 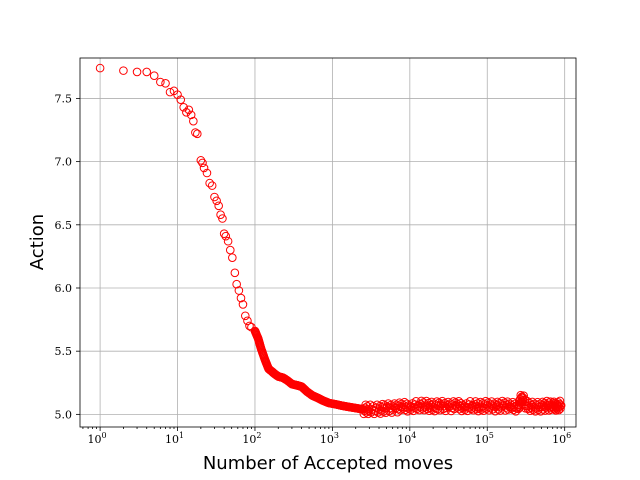 I want to click on x-tick-label-exponent: 2, so click(x=258, y=435).